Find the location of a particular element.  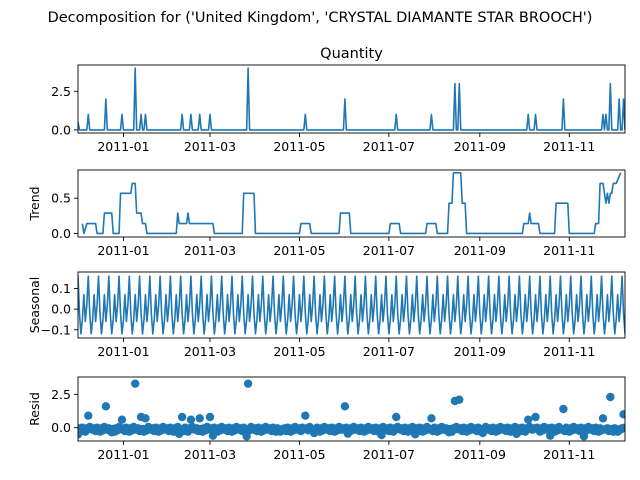

resid-ylabel: Resid is located at coordinates (34, 409).